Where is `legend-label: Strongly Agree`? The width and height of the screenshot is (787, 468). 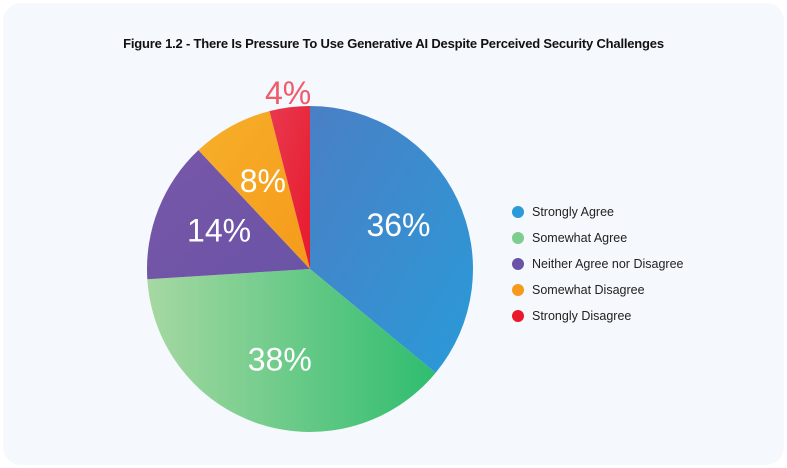
legend-label: Strongly Agree is located at coordinates (573, 212).